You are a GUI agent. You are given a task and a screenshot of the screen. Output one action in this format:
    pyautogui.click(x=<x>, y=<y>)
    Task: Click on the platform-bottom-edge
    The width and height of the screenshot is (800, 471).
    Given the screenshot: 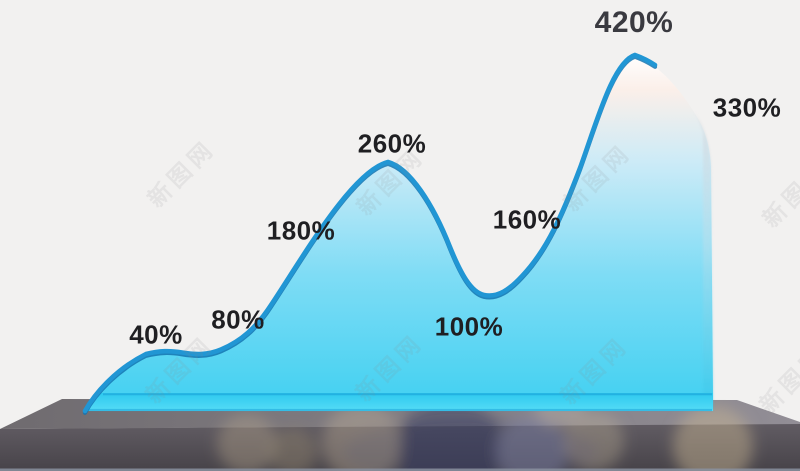 What is the action you would take?
    pyautogui.click(x=400, y=469)
    